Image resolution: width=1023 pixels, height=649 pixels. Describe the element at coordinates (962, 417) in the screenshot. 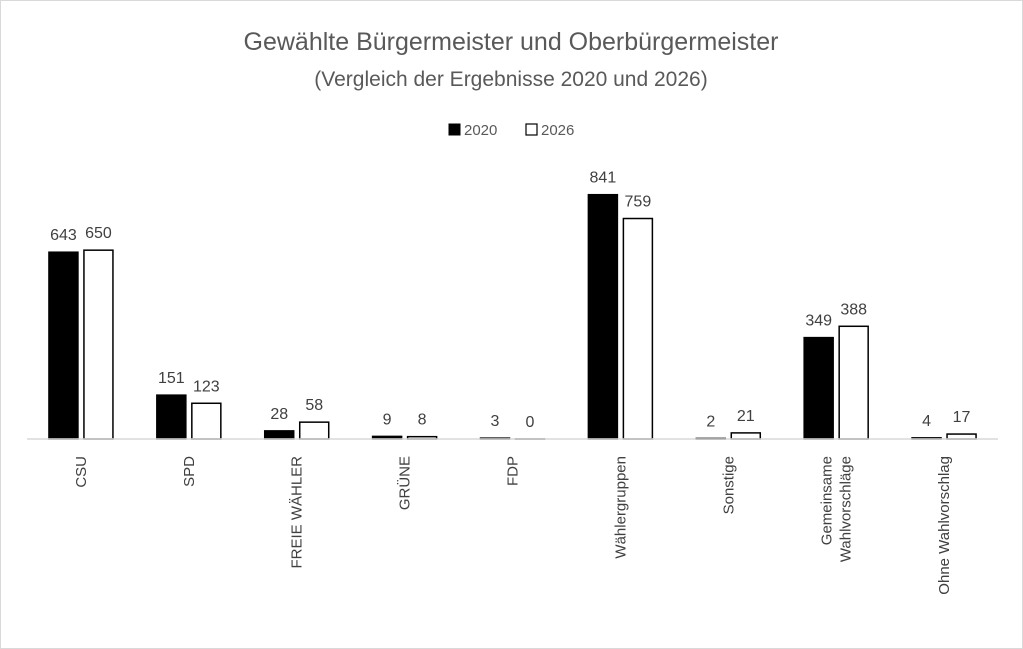

I see `data-label-2026: 17` at that location.